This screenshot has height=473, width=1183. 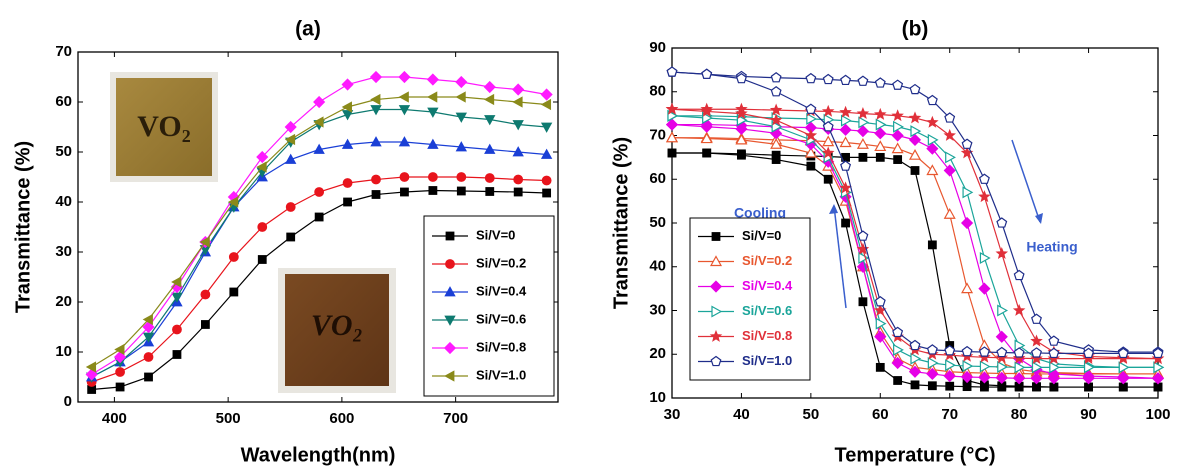 What do you see at coordinates (1019, 414) in the screenshot?
I see `x-tick-label: 80` at bounding box center [1019, 414].